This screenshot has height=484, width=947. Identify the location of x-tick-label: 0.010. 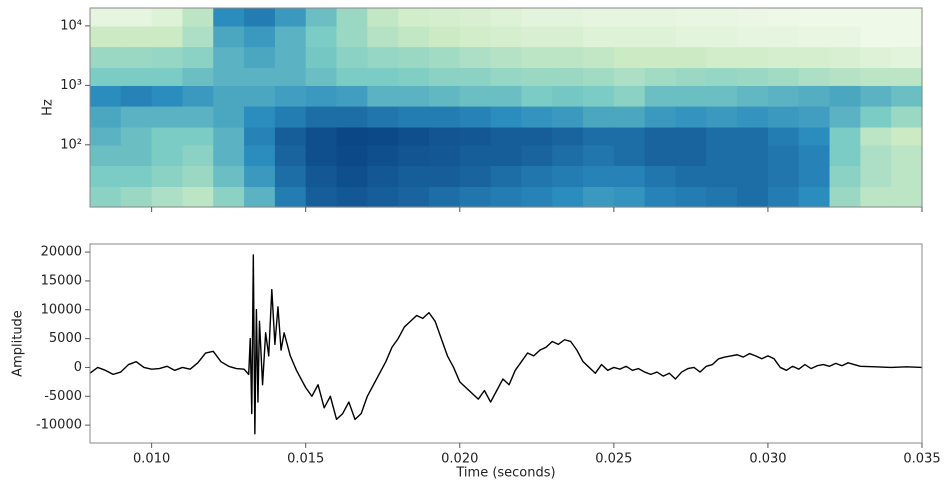
(151, 459).